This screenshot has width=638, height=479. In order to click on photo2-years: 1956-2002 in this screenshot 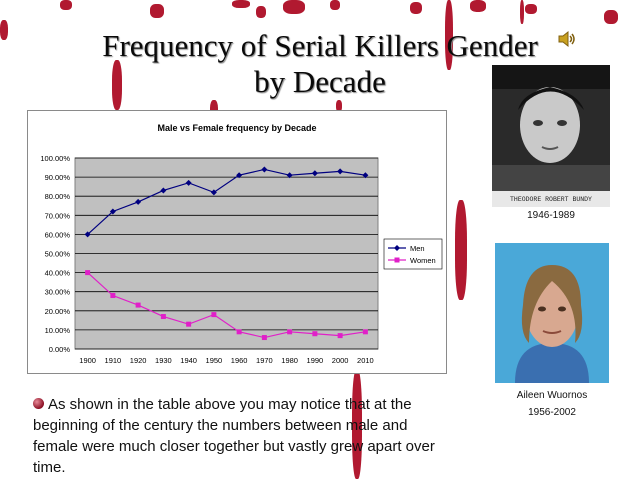, I will do `click(552, 412)`.